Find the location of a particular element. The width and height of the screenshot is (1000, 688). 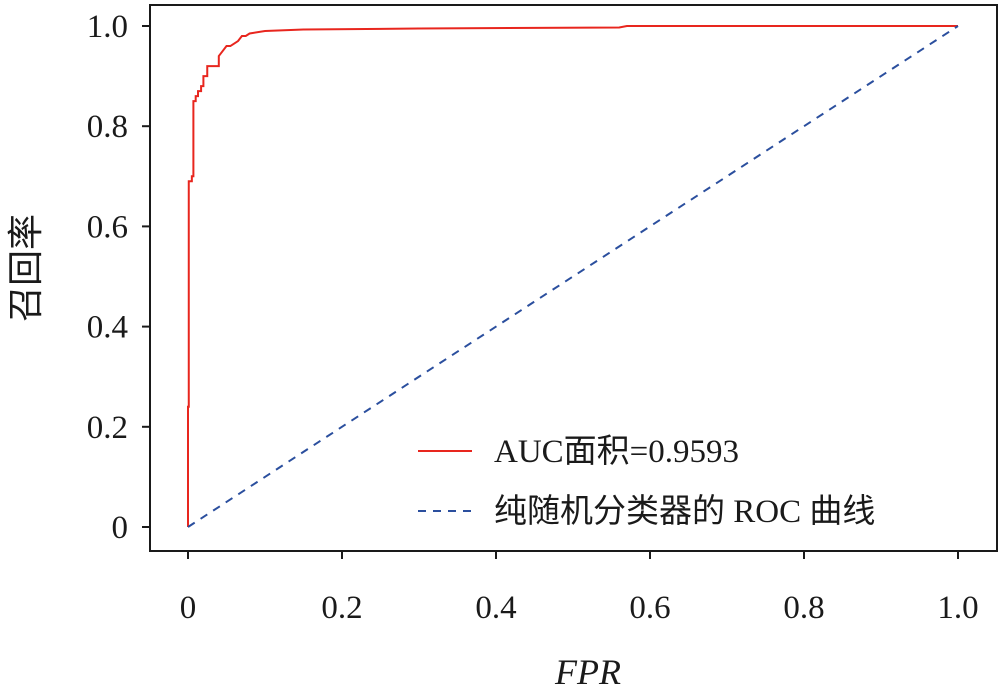

x-tick-label: 0 is located at coordinates (188, 608).